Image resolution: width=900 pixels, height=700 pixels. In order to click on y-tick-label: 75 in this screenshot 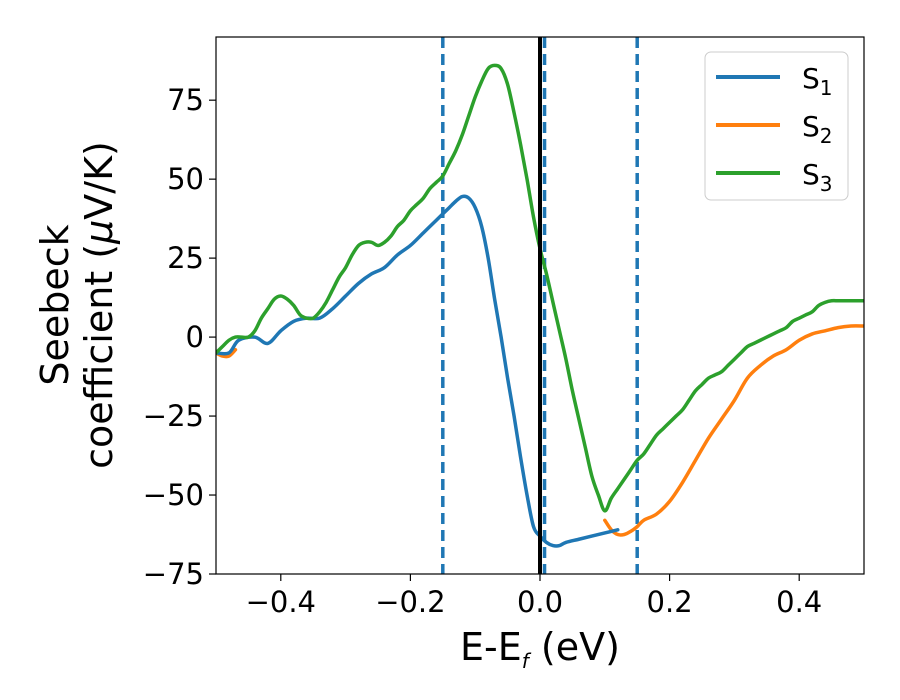, I will do `click(185, 100)`.